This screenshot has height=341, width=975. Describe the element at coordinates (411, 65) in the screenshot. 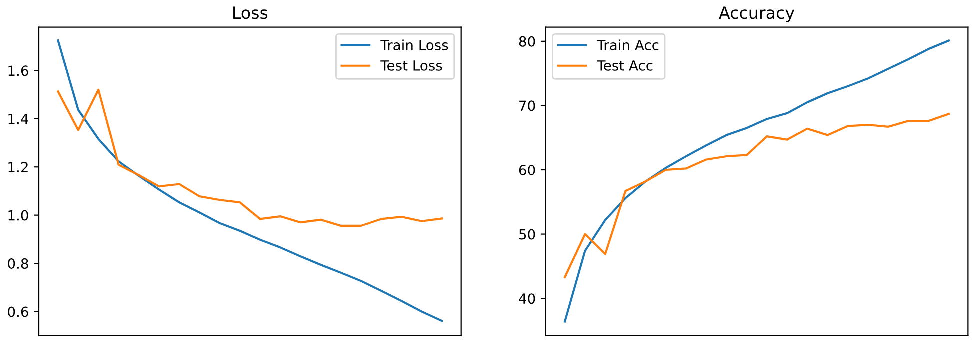

I see `legend-label: Test Loss` at that location.